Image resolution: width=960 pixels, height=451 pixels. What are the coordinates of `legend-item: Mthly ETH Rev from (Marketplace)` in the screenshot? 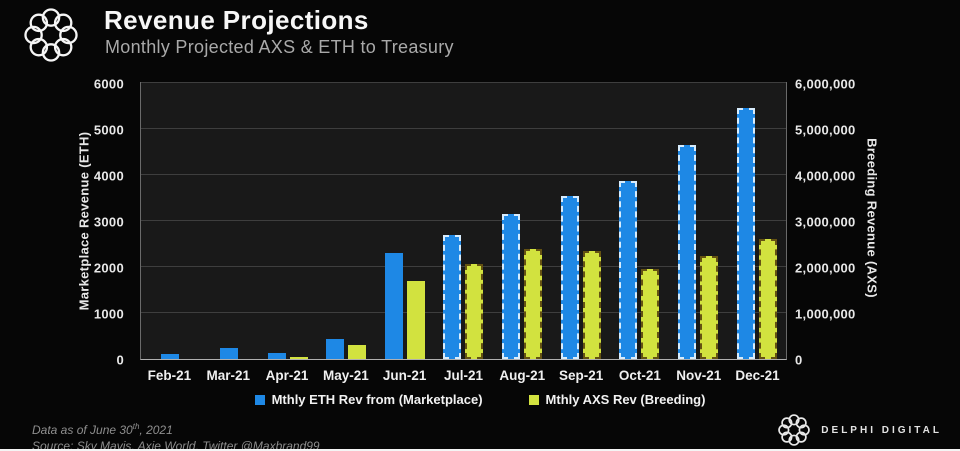 It's located at (368, 399).